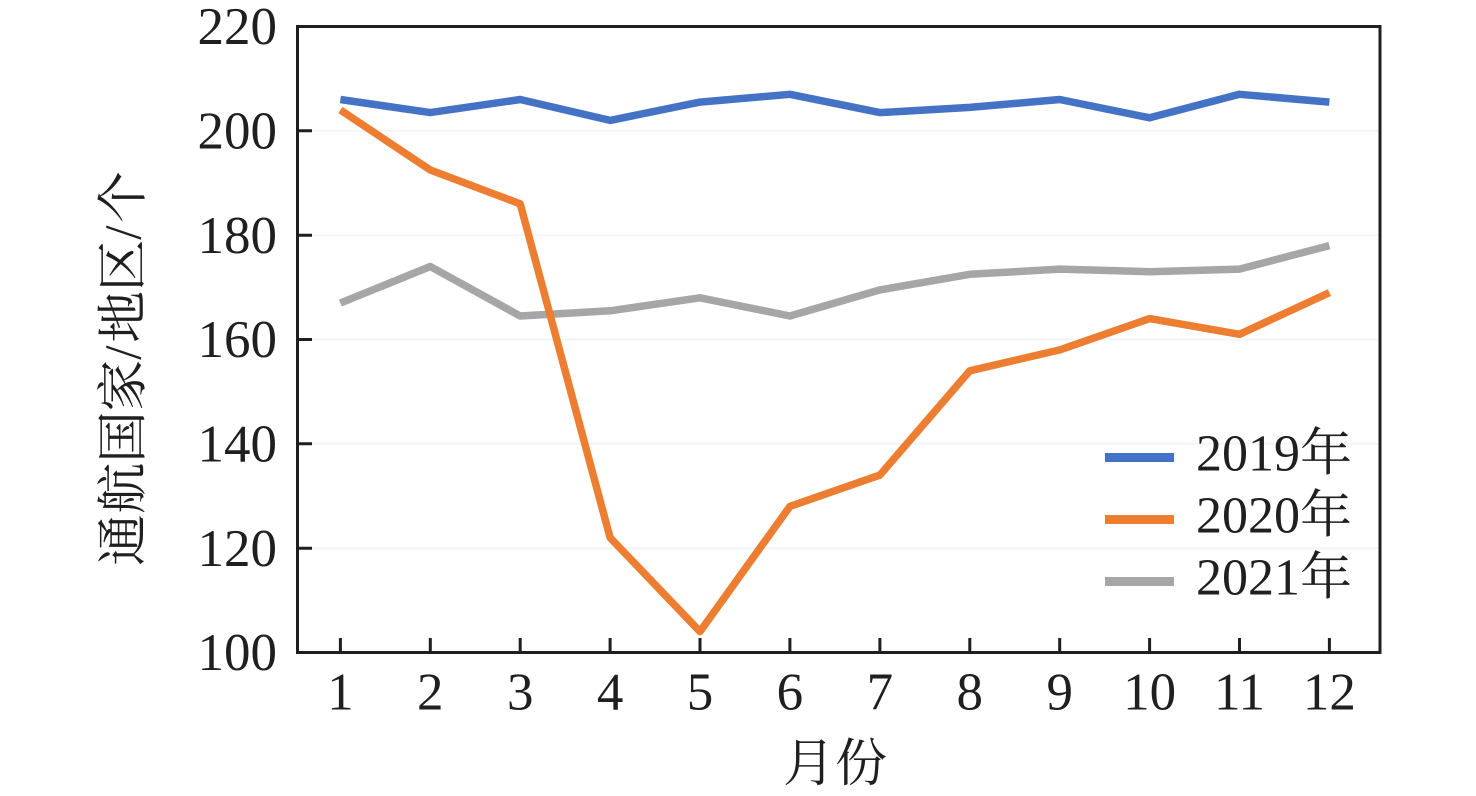 The height and width of the screenshot is (796, 1476). I want to click on svg-text: 8, so click(970, 693).